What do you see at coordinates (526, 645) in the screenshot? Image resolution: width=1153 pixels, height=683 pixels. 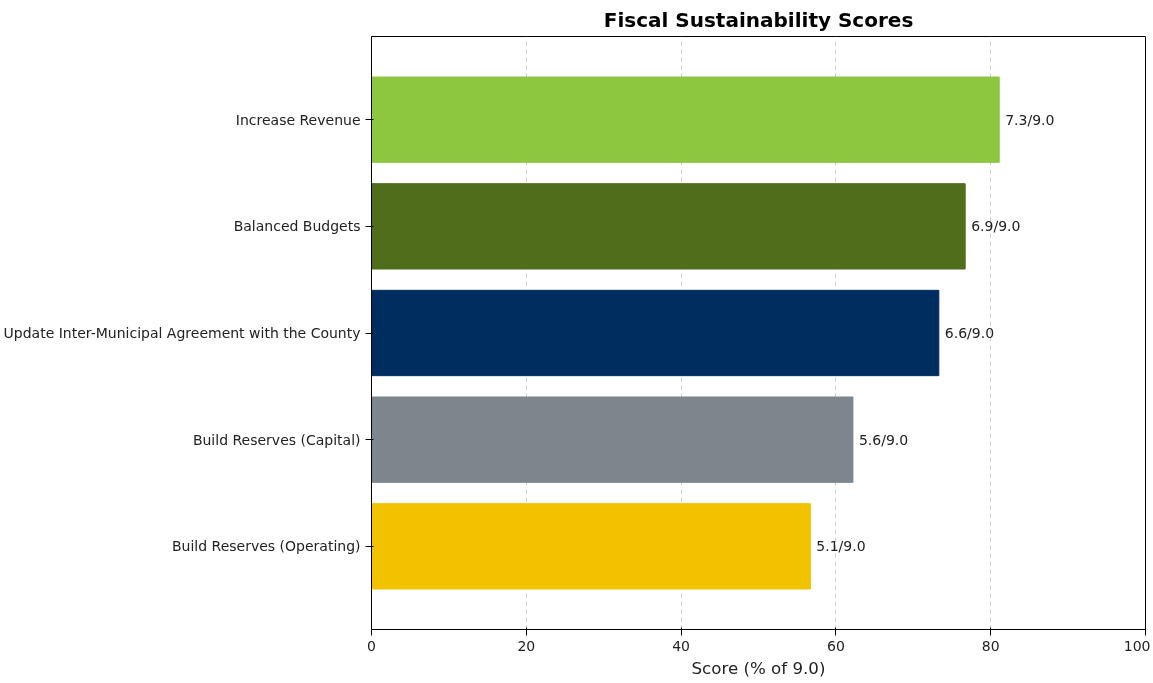 I see `x-tick-label: 20` at bounding box center [526, 645].